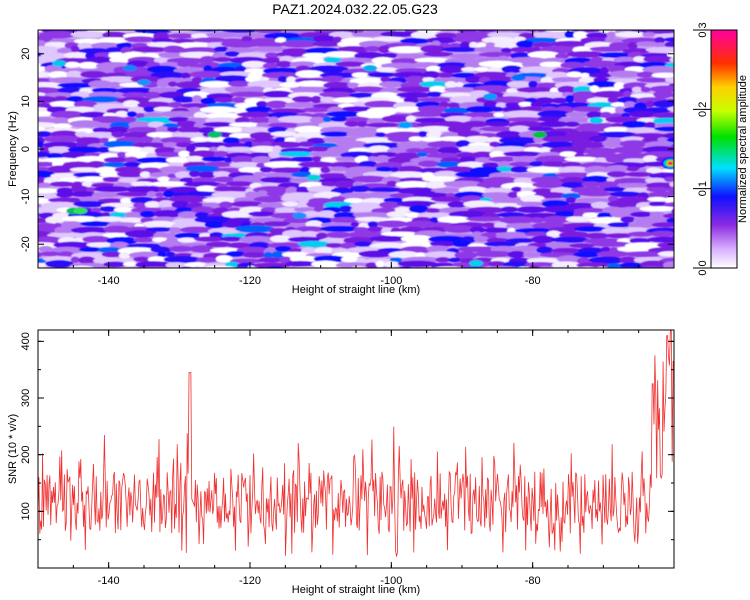  I want to click on colorbar-gradient, so click(724, 149).